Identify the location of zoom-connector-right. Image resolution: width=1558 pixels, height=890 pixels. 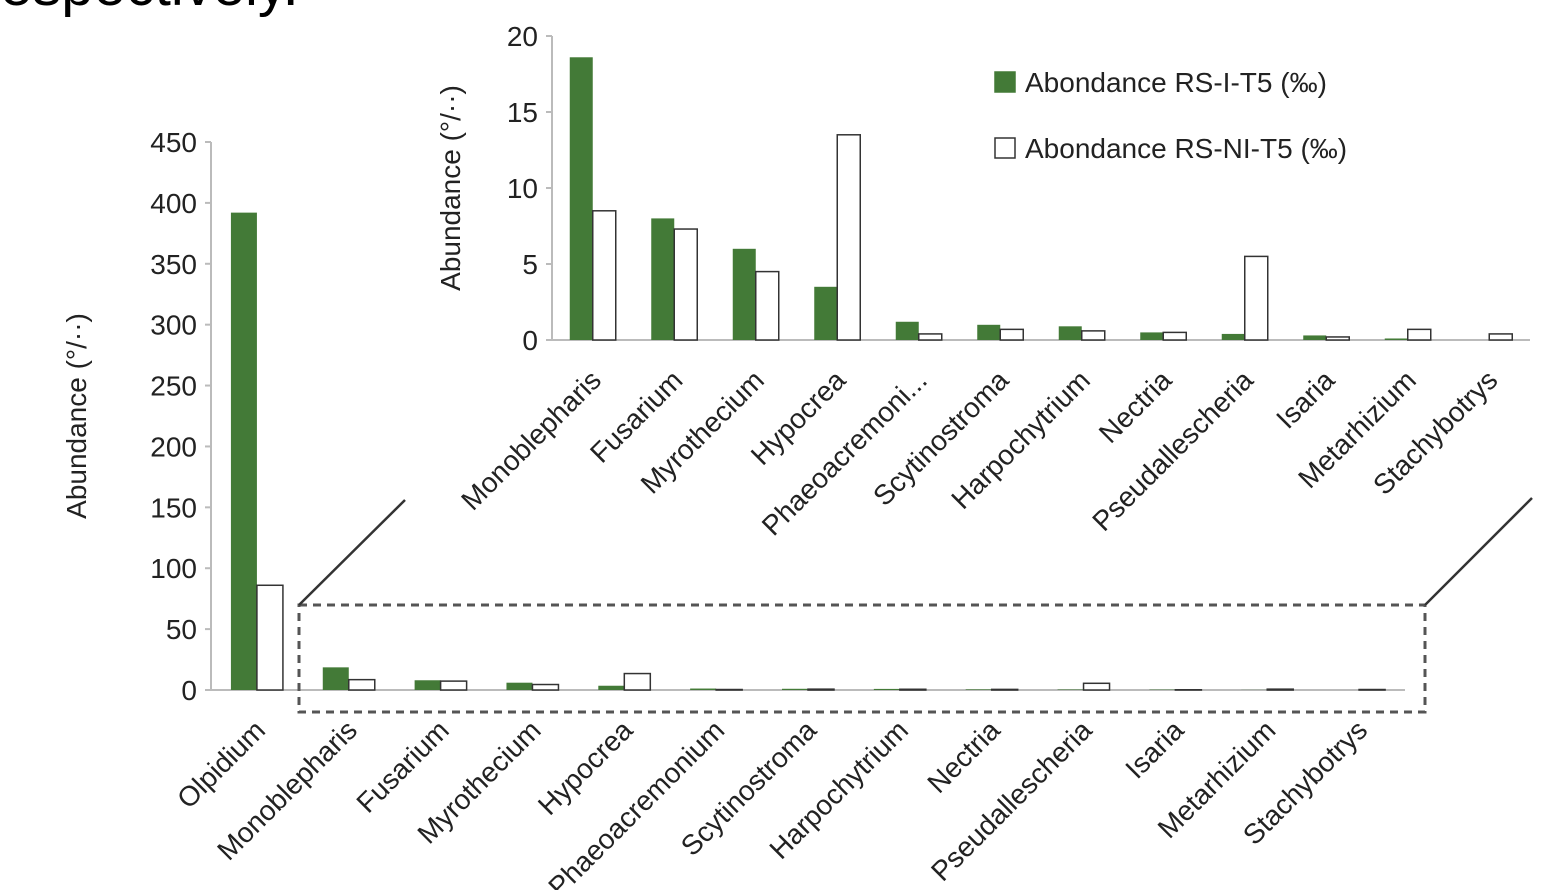
(1478, 551).